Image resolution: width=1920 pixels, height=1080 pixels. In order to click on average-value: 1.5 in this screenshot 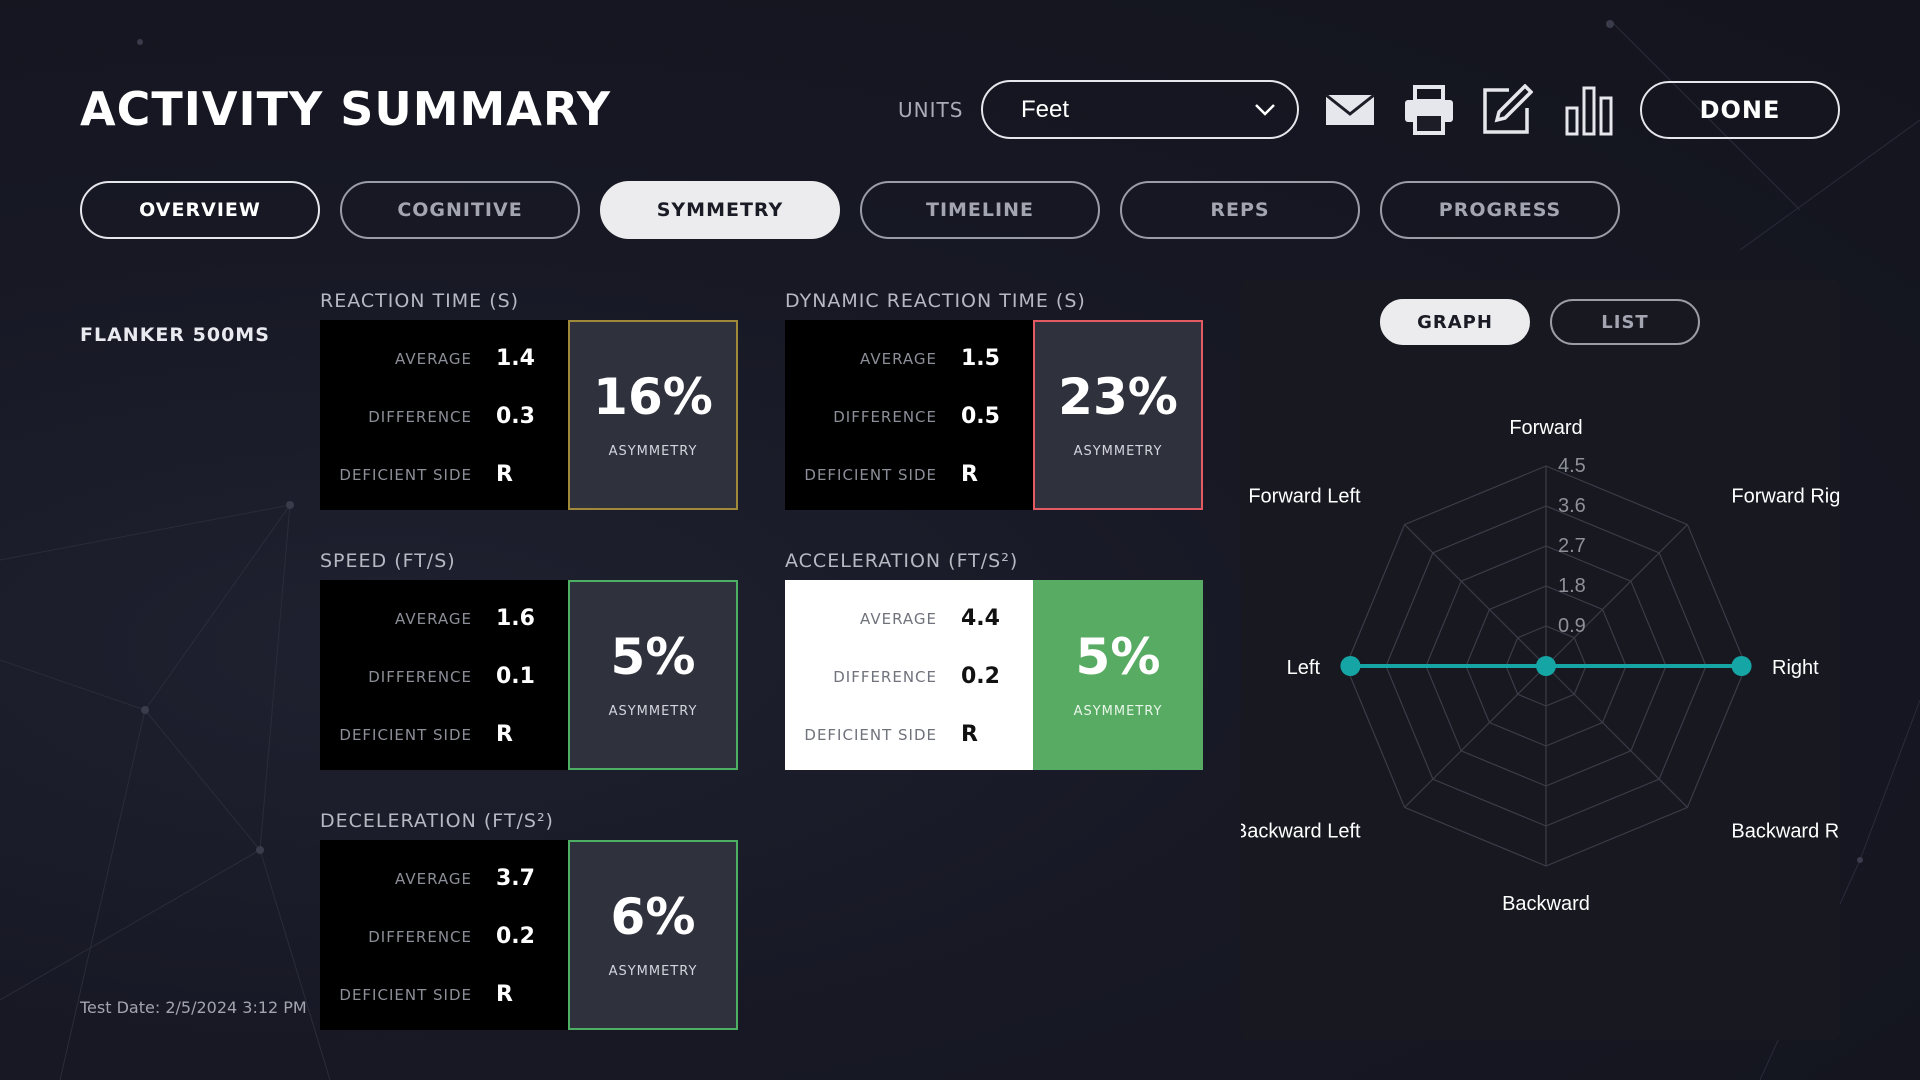, I will do `click(980, 358)`.